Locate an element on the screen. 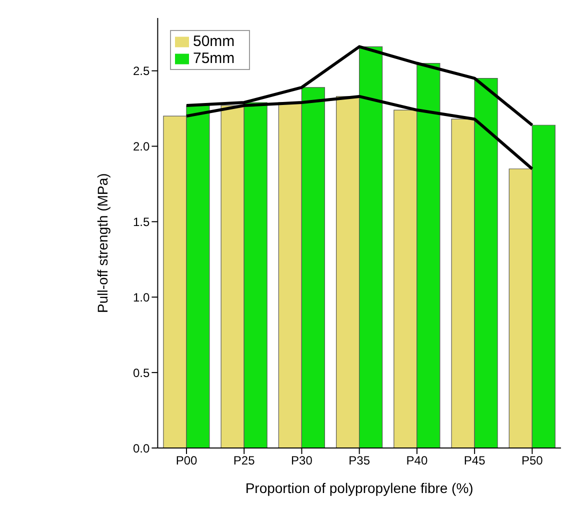 This screenshot has width=579, height=521. x-tick-label: P25 is located at coordinates (244, 461).